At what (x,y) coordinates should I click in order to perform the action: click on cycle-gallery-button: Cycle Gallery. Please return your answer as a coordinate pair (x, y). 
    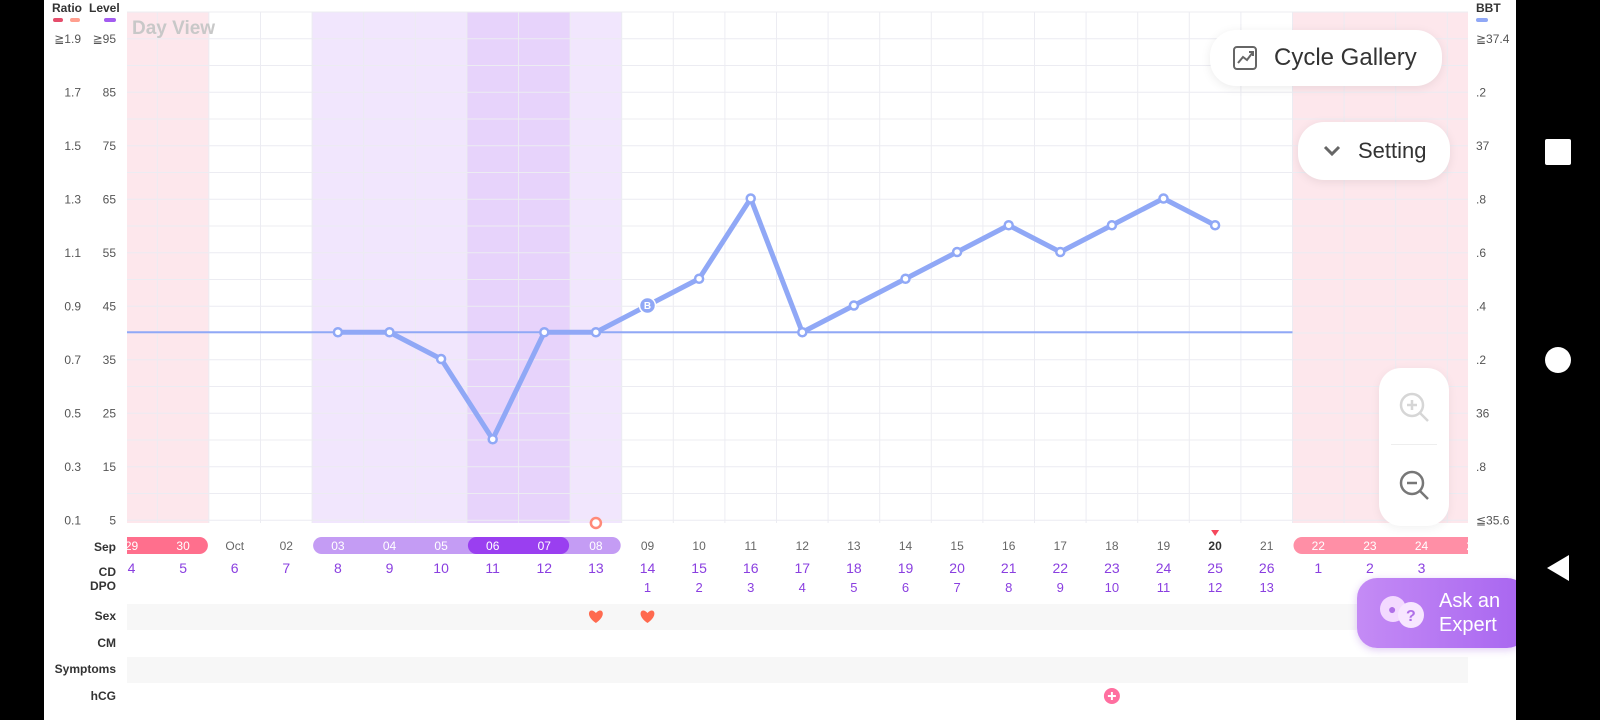
    Looking at the image, I should click on (1326, 58).